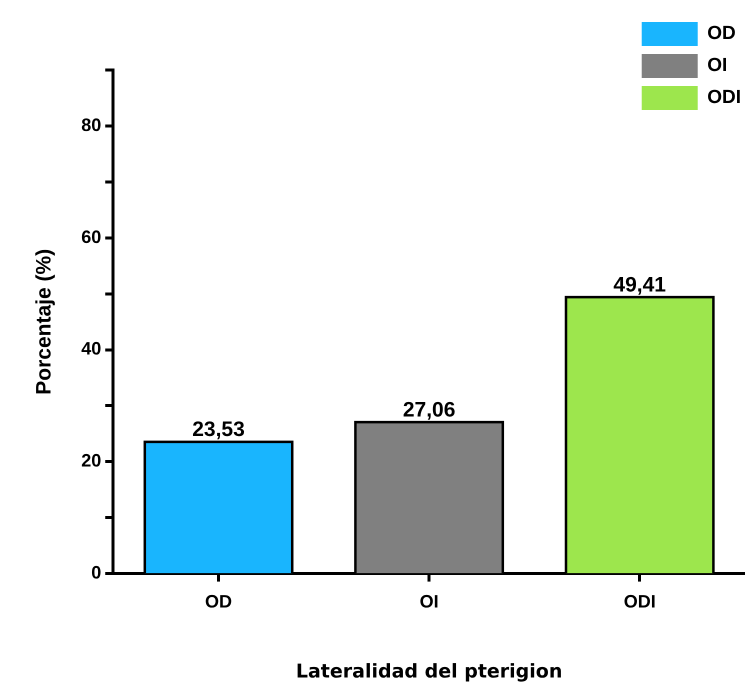 The image size is (745, 694). I want to click on y-tick-label: 20, so click(91, 460).